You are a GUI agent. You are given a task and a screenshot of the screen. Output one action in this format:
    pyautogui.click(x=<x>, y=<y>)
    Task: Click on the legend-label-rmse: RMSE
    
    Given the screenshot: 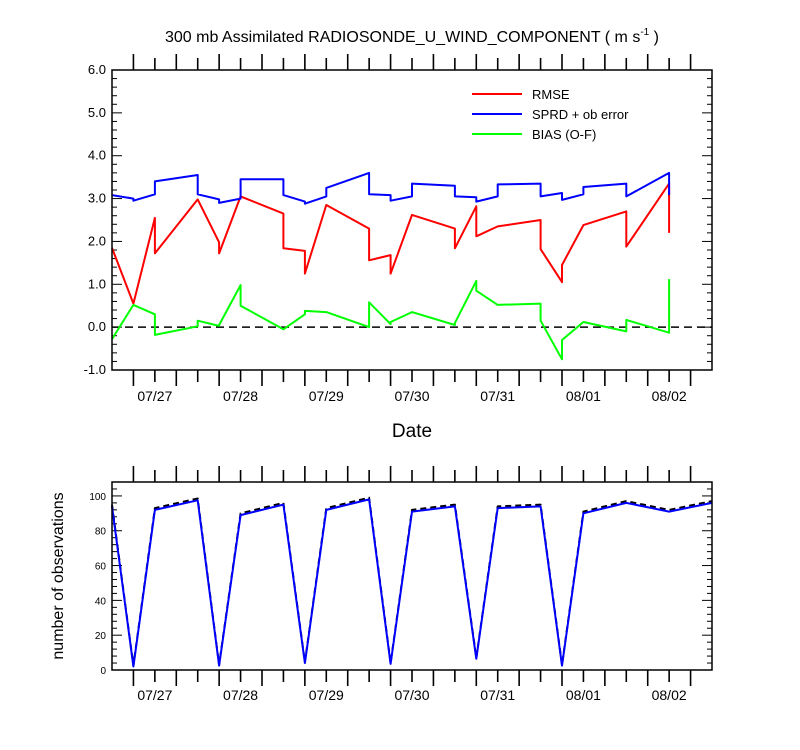 What is the action you would take?
    pyautogui.click(x=551, y=94)
    